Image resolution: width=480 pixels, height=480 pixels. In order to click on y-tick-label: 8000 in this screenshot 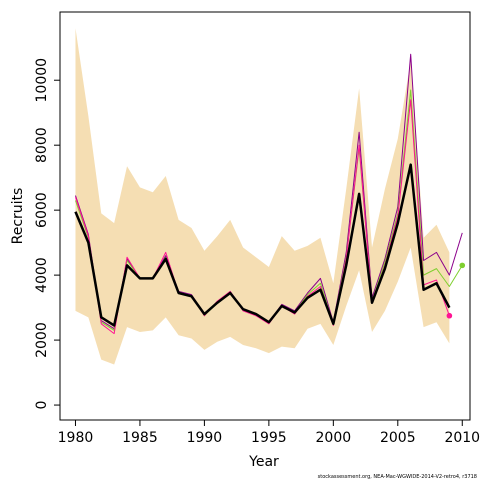, I will do `click(42, 145)`.